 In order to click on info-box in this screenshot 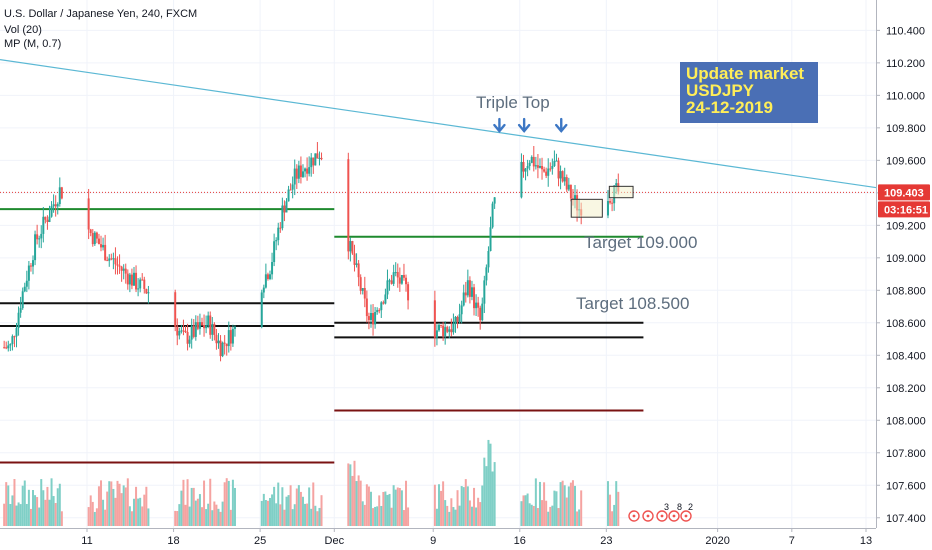, I will do `click(749, 92)`.